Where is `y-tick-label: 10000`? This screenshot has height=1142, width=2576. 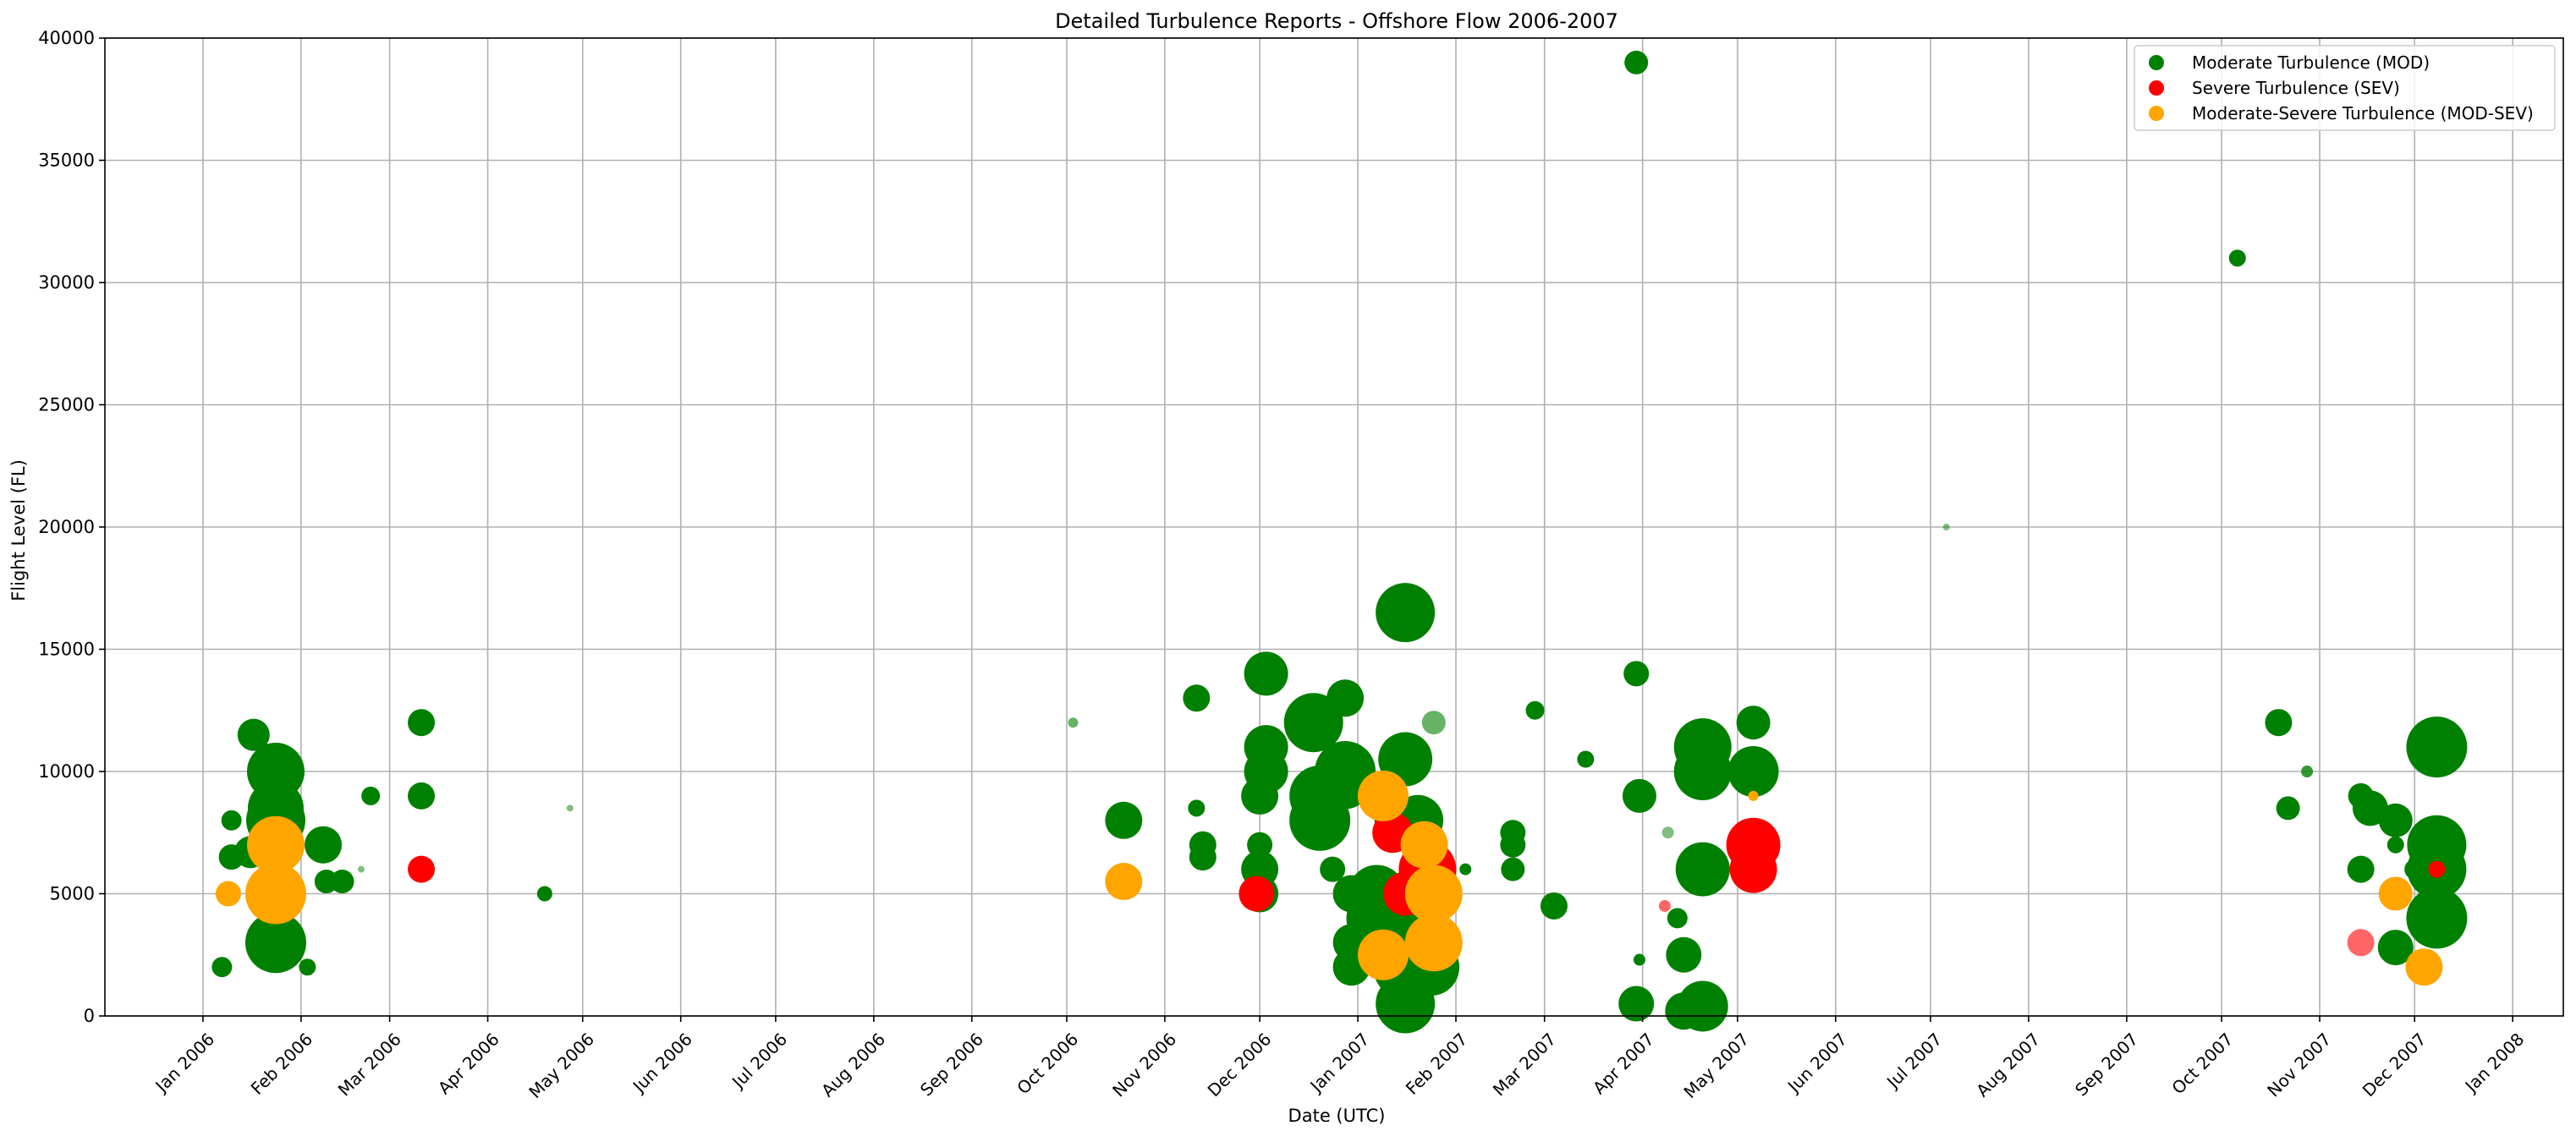 y-tick-label: 10000 is located at coordinates (67, 772).